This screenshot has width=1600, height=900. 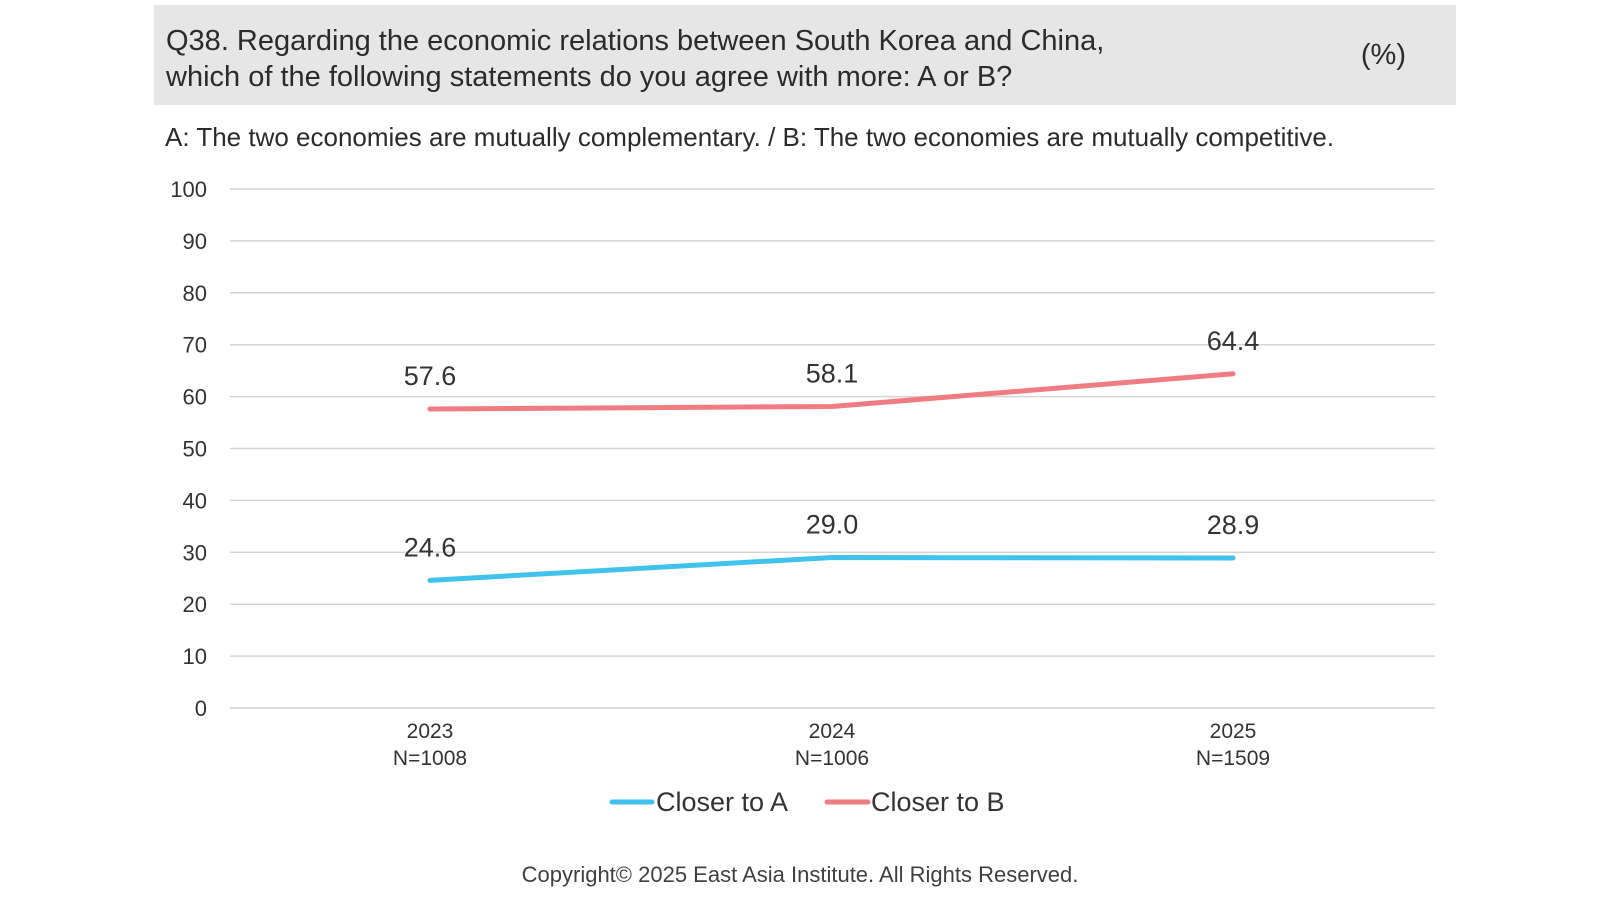 What do you see at coordinates (195, 241) in the screenshot?
I see `y-tick-label-90: 90` at bounding box center [195, 241].